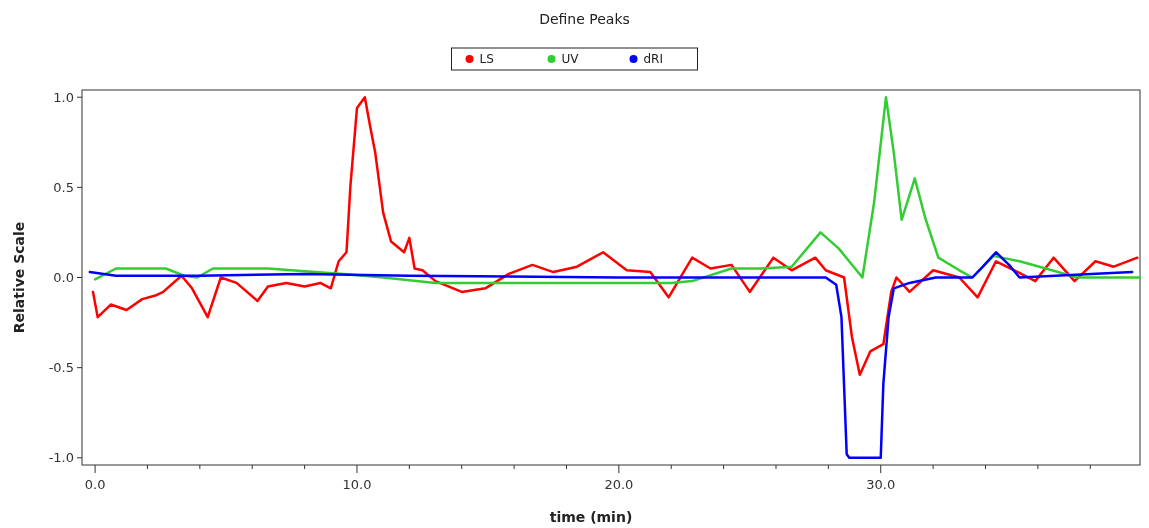  I want to click on x-tick-label: 30.0, so click(881, 484).